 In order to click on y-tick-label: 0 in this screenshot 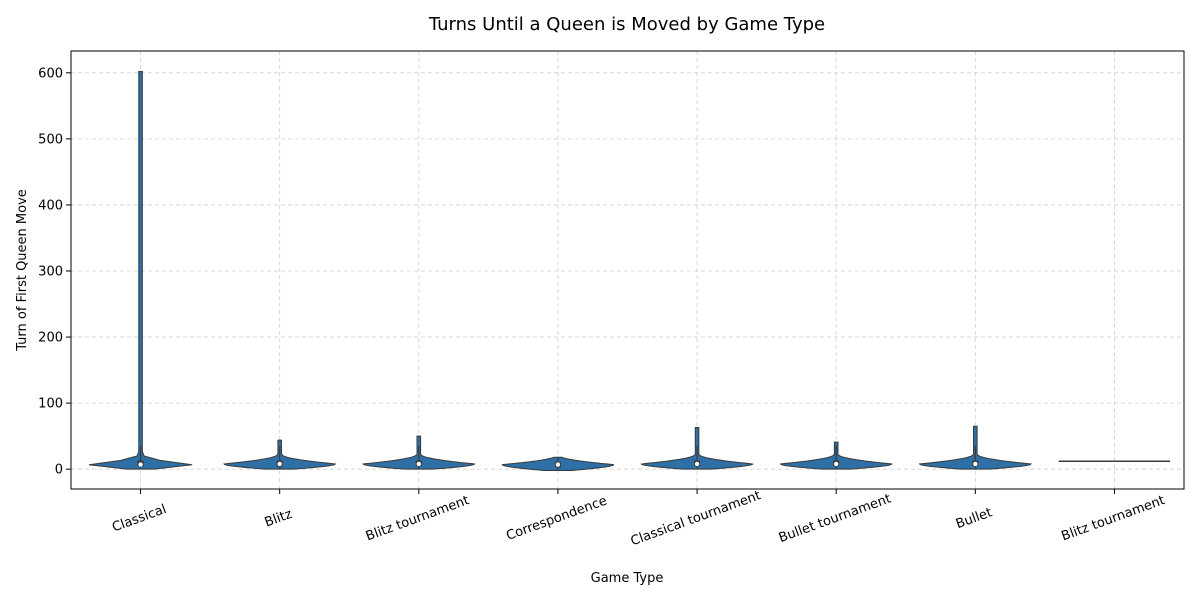, I will do `click(59, 470)`.